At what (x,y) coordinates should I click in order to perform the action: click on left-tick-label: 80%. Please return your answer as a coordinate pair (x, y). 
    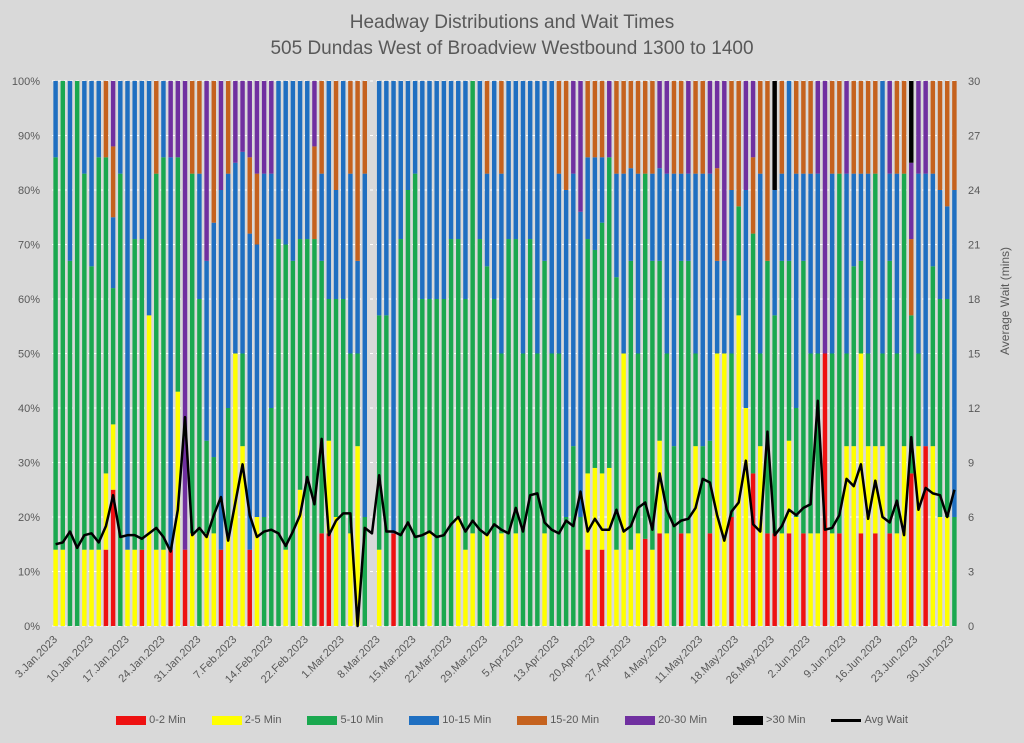
    Looking at the image, I should click on (29, 191).